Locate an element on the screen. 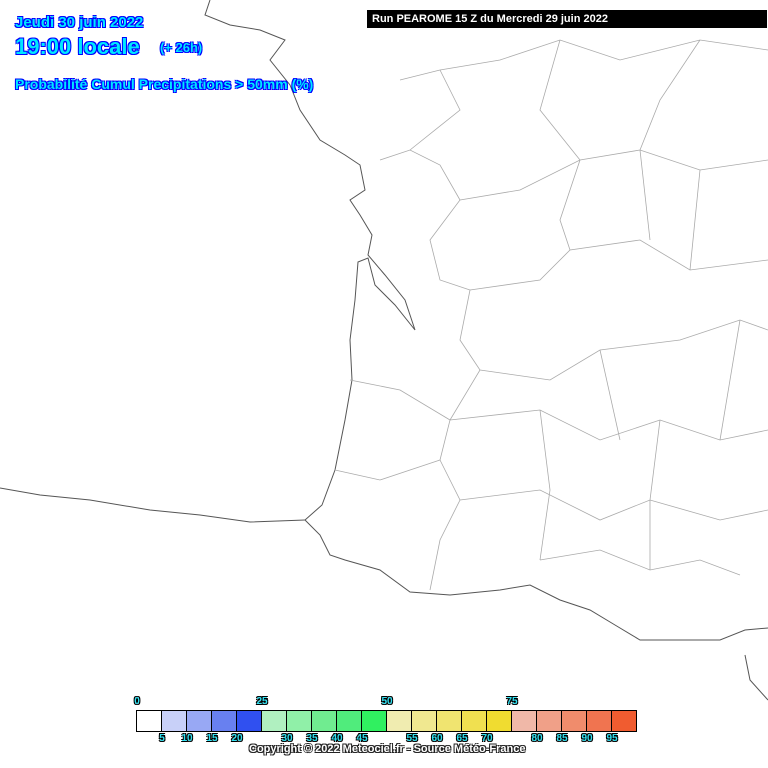 This screenshot has width=768, height=768. scale-label-bottom: 30 is located at coordinates (287, 738).